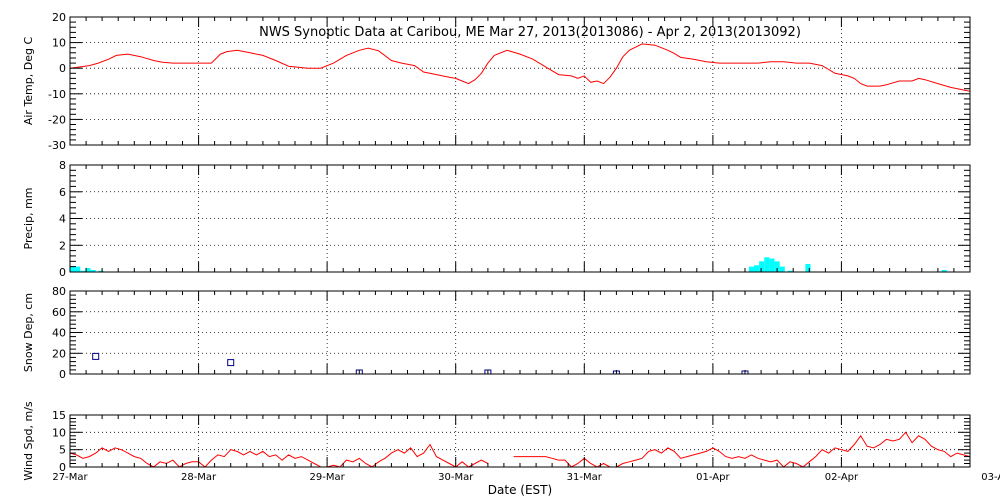 The height and width of the screenshot is (500, 1000). What do you see at coordinates (59, 415) in the screenshot?
I see `y-tick-label: 15` at bounding box center [59, 415].